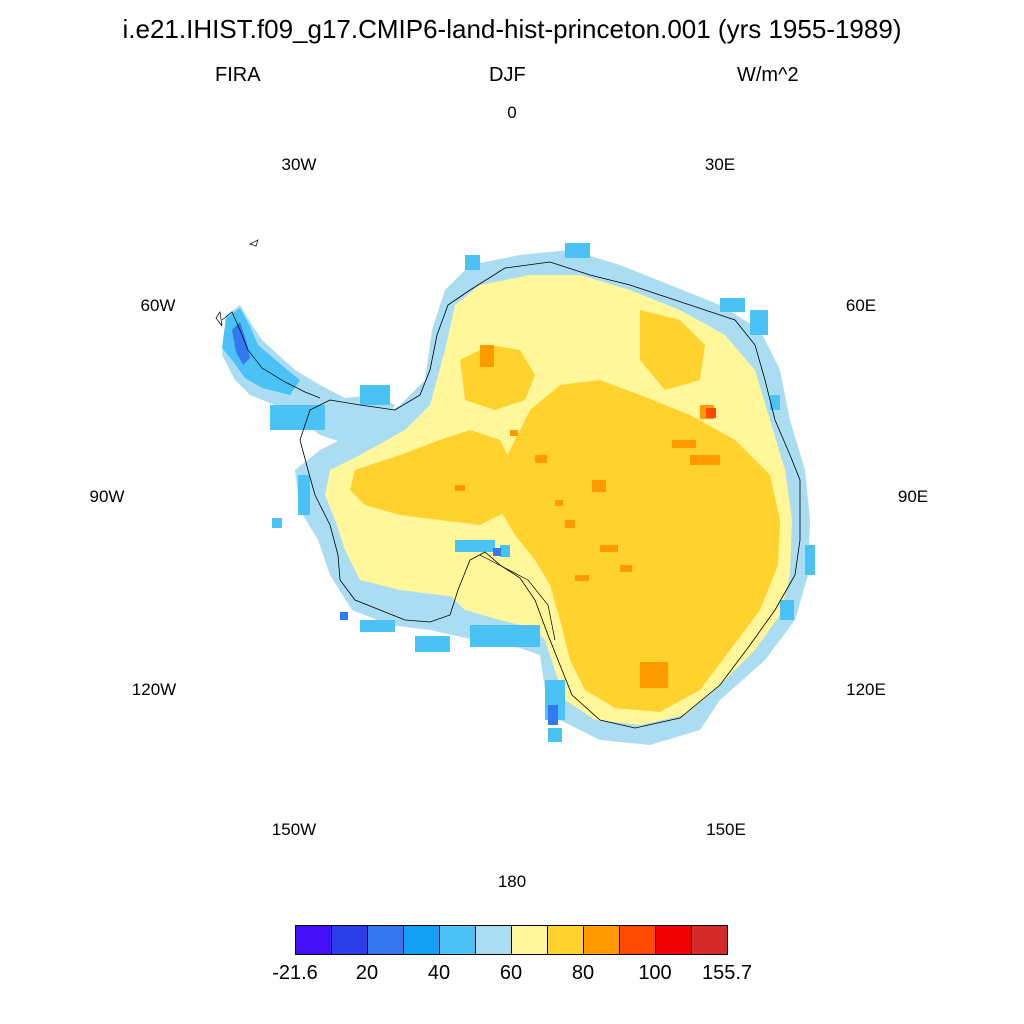 Image resolution: width=1024 pixels, height=1024 pixels. I want to click on peninsula-coast, so click(271, 355).